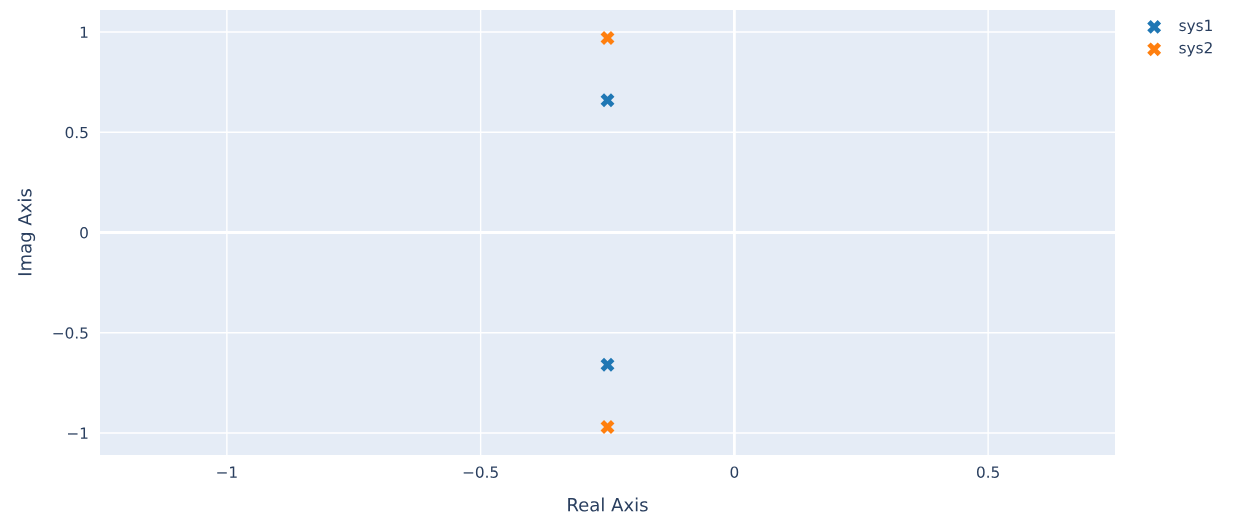 The image size is (1234, 512). Describe the element at coordinates (84, 32) in the screenshot. I see `y-tick-label: 1` at that location.